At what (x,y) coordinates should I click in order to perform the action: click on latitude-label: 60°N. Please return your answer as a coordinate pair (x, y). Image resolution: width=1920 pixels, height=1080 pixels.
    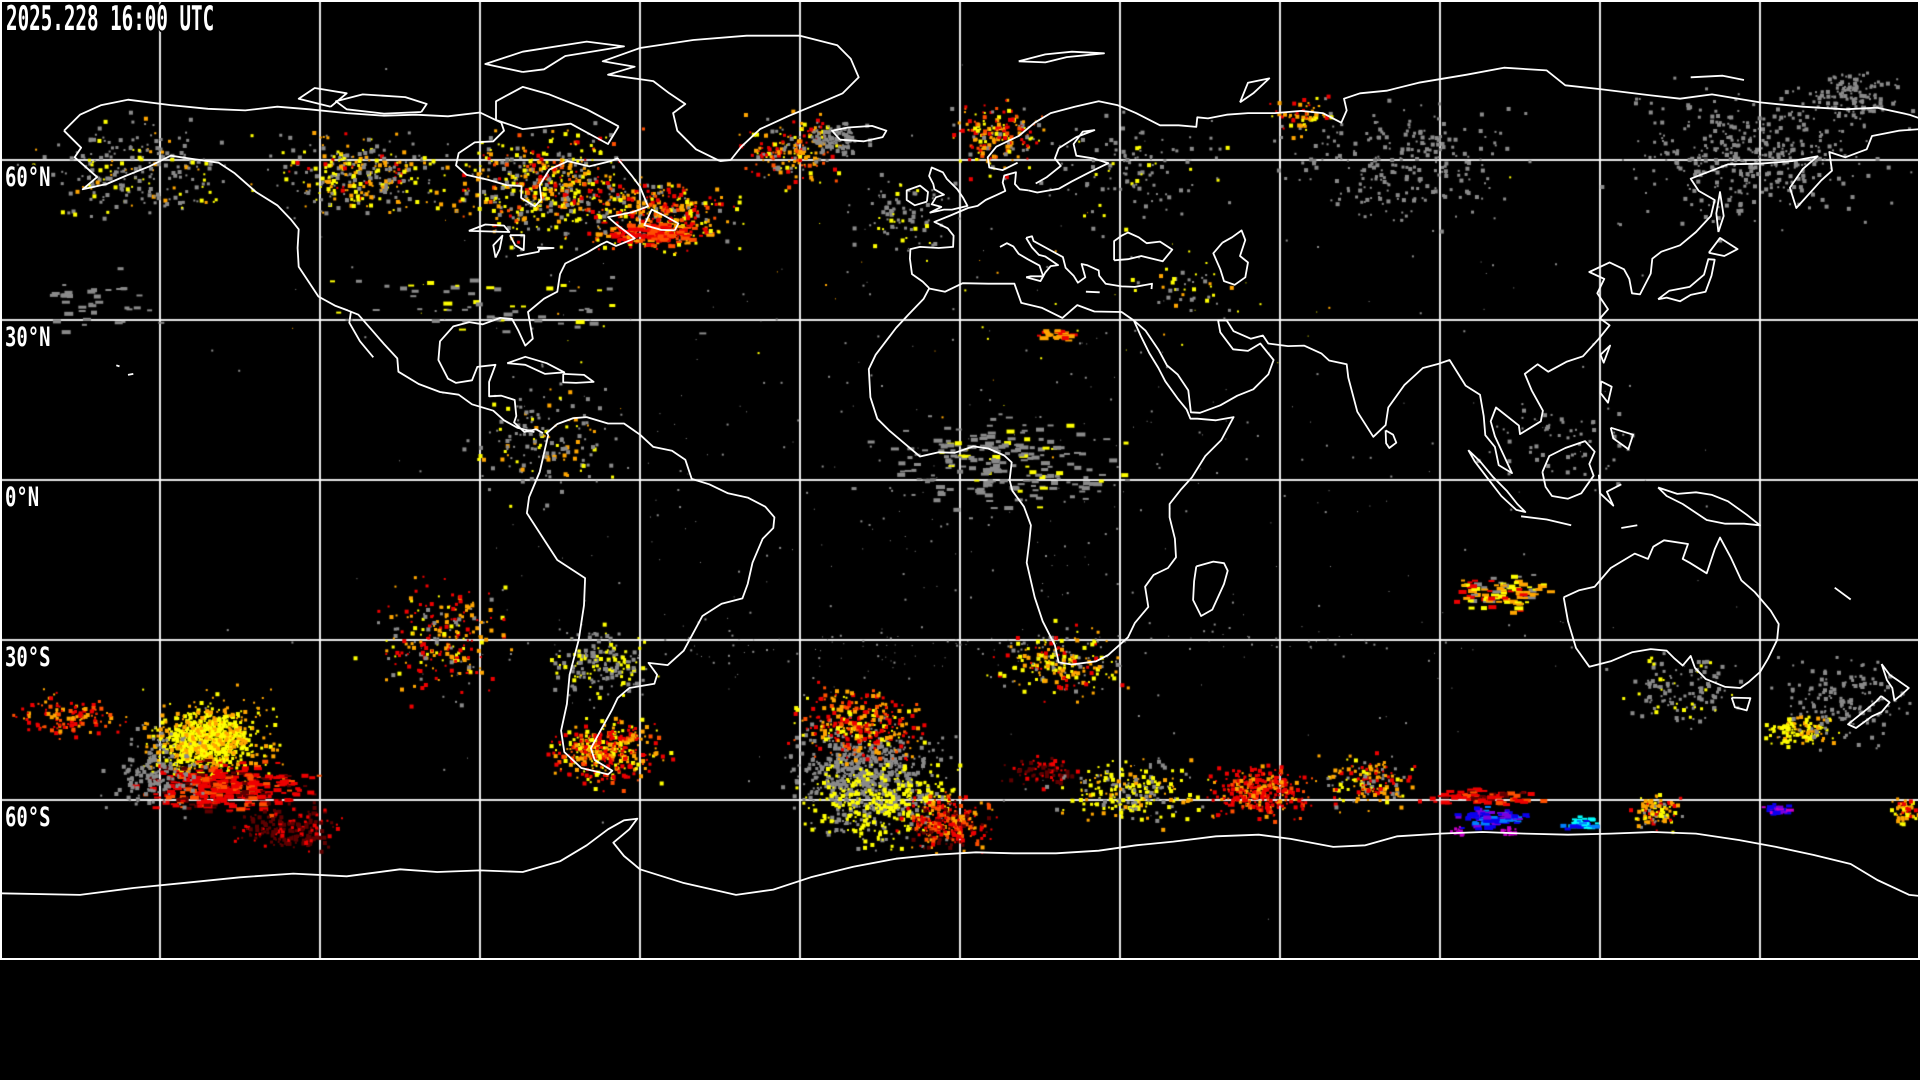
    Looking at the image, I should click on (28, 177).